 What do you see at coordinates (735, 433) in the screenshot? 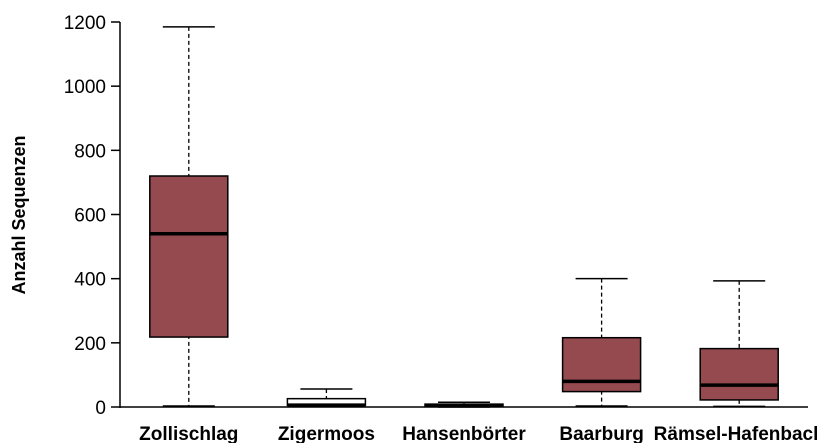
I see `x-tick-label: Rämsel-Hafenbach` at bounding box center [735, 433].